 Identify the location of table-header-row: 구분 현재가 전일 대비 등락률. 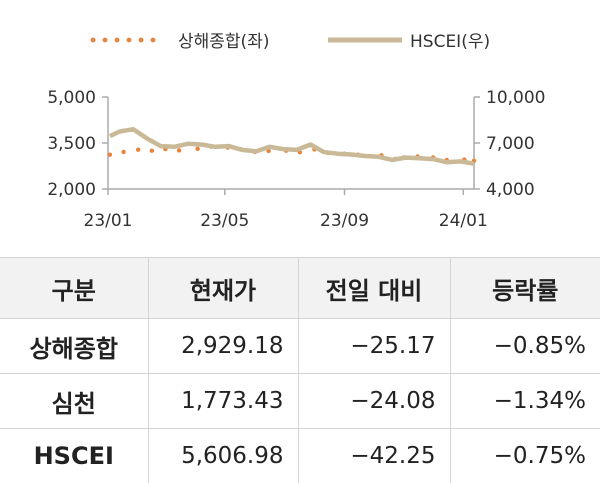
(300, 288).